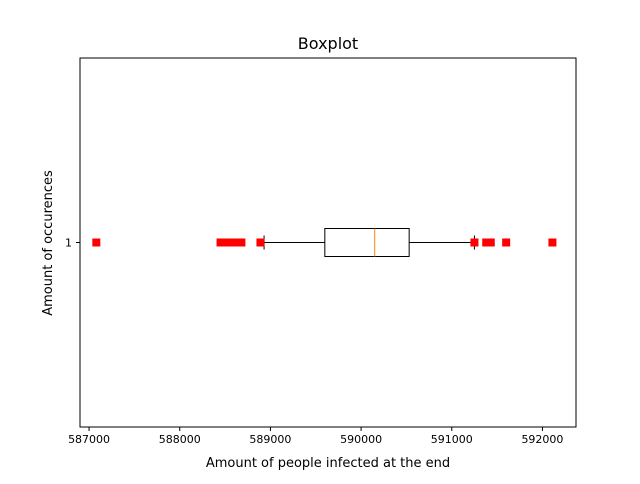 The image size is (640, 484). What do you see at coordinates (48, 243) in the screenshot?
I see `y-axis-label: Amount of occurences` at bounding box center [48, 243].